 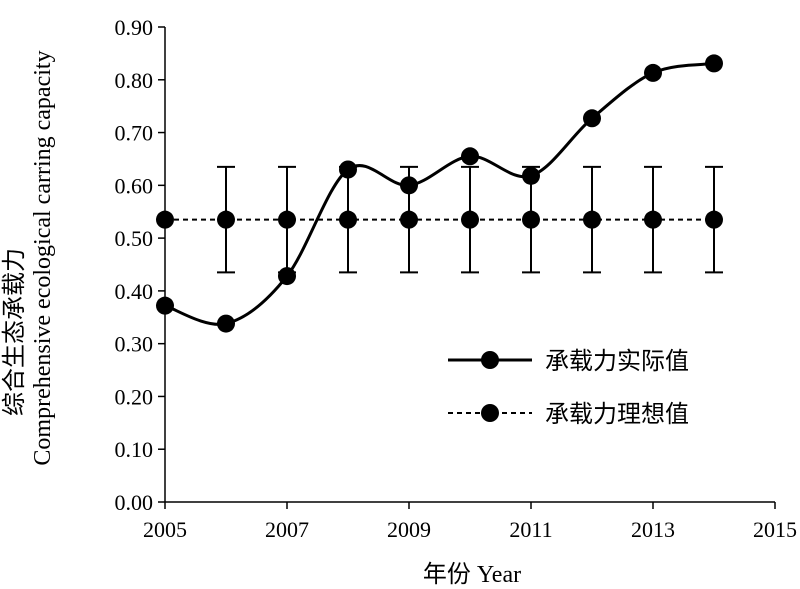 I want to click on x-tick-label: 2011, so click(x=530, y=529).